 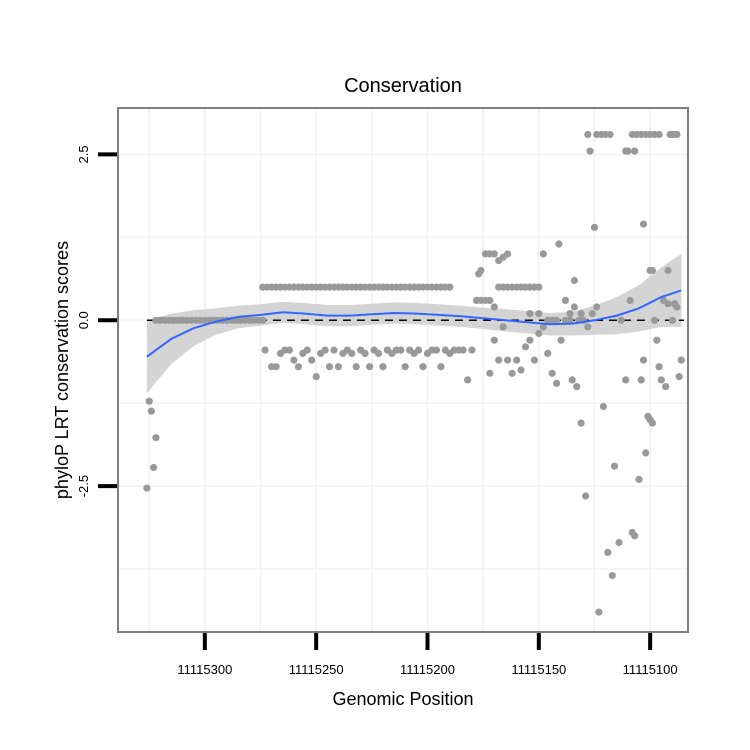 I want to click on x-tick-label: 11115100, so click(x=650, y=669).